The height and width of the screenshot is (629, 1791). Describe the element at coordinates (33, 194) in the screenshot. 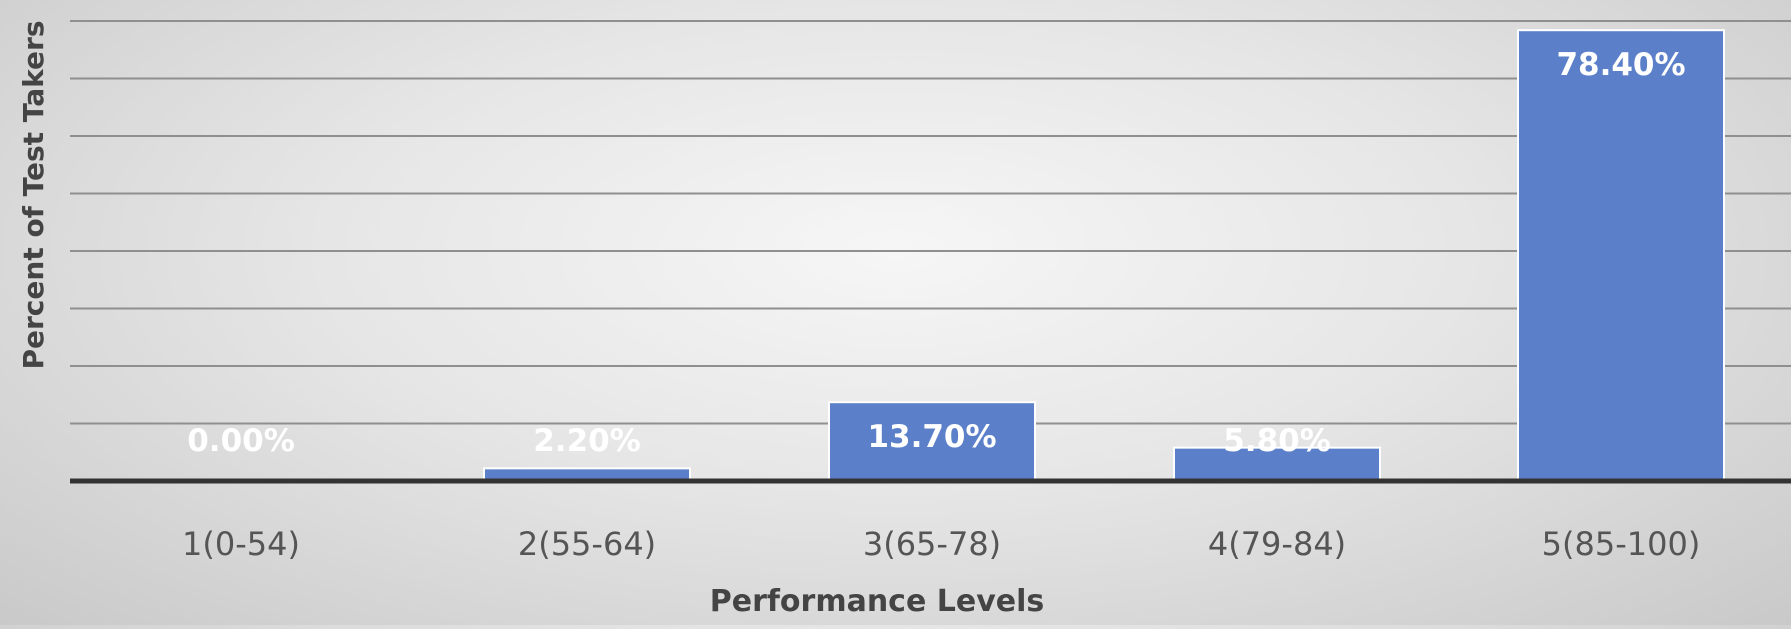

I see `y-axis-title: Percent of Test Takers` at that location.